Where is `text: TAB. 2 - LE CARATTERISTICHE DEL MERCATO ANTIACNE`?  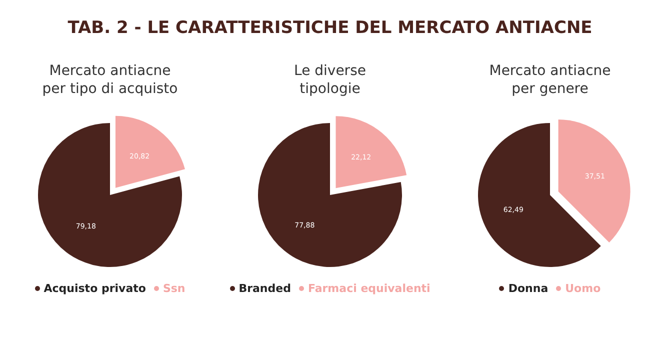 text: TAB. 2 - LE CARATTERISTICHE DEL MERCATO ANTIACNE is located at coordinates (330, 28).